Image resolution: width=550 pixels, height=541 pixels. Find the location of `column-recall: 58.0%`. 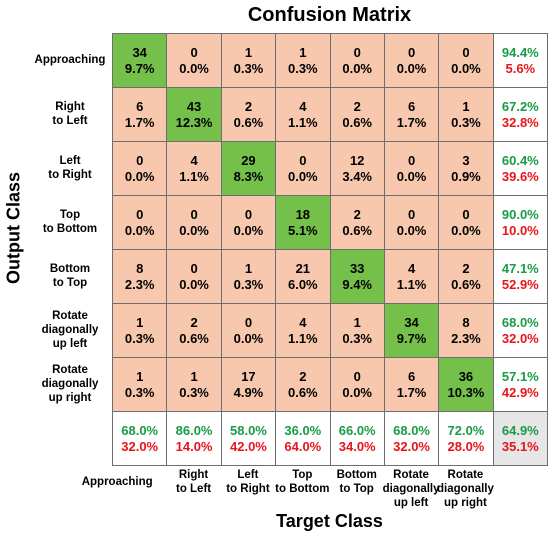

column-recall: 58.0% is located at coordinates (248, 430).